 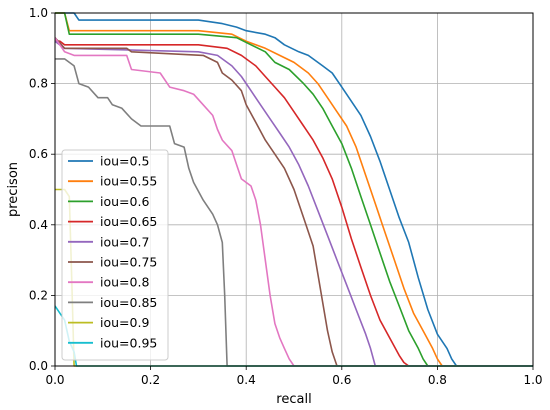 I want to click on legend-label: iou=0.5, so click(x=124, y=161).